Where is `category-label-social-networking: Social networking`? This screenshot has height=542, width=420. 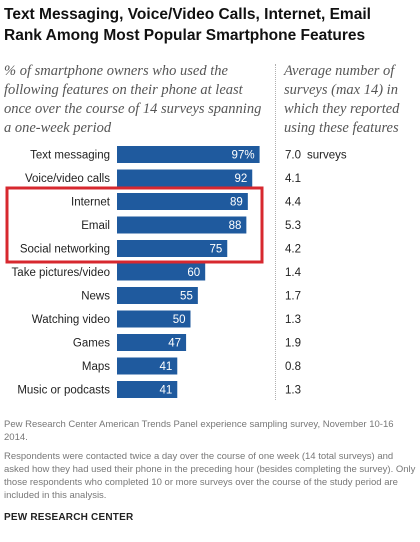 category-label-social-networking: Social networking is located at coordinates (65, 250).